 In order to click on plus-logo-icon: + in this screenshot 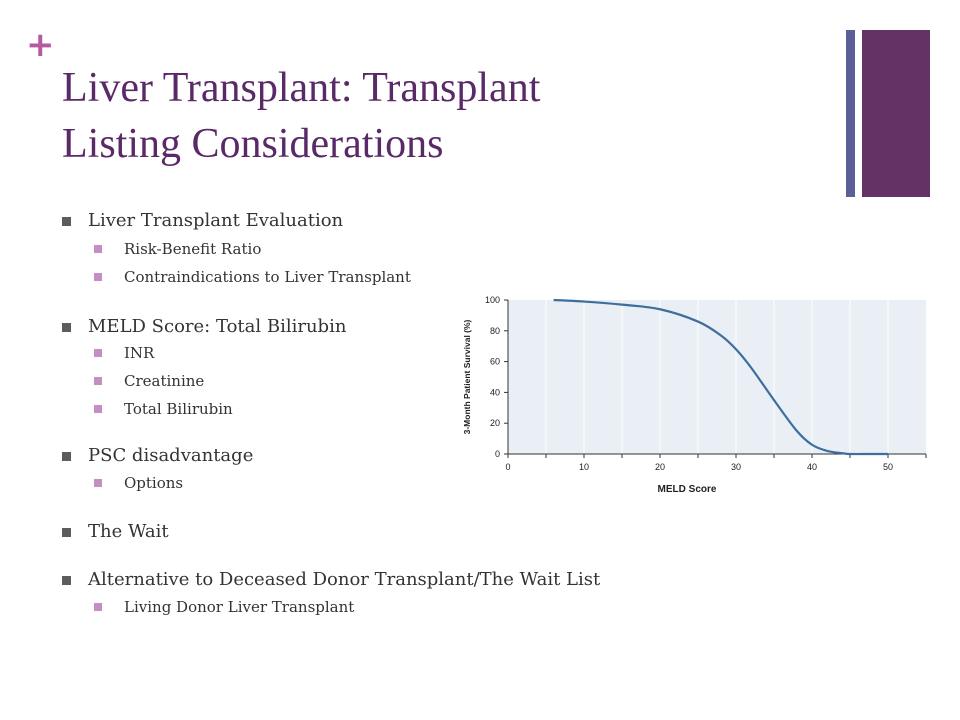, I will do `click(40, 45)`.